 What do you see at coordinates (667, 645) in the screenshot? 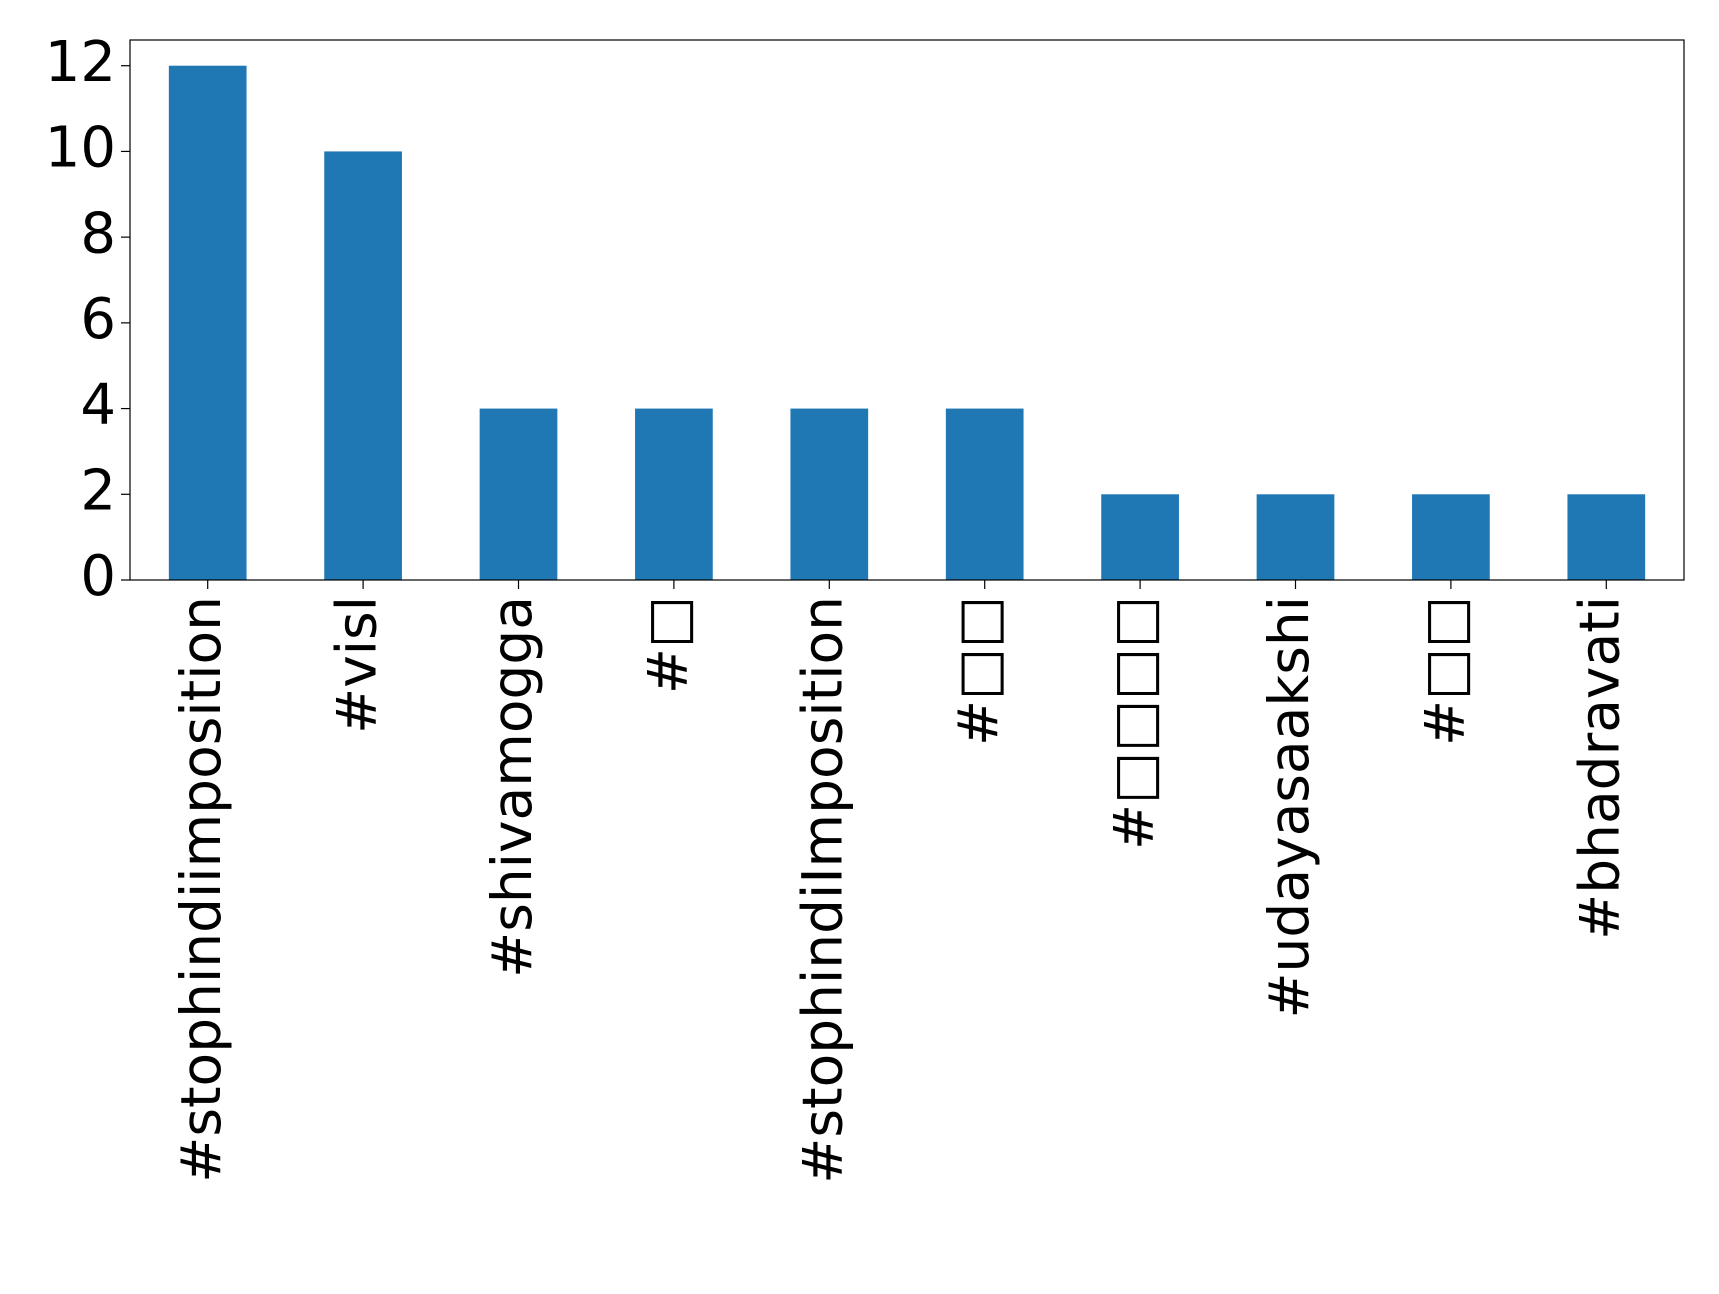
I see `x-tick-label: #□` at bounding box center [667, 645].